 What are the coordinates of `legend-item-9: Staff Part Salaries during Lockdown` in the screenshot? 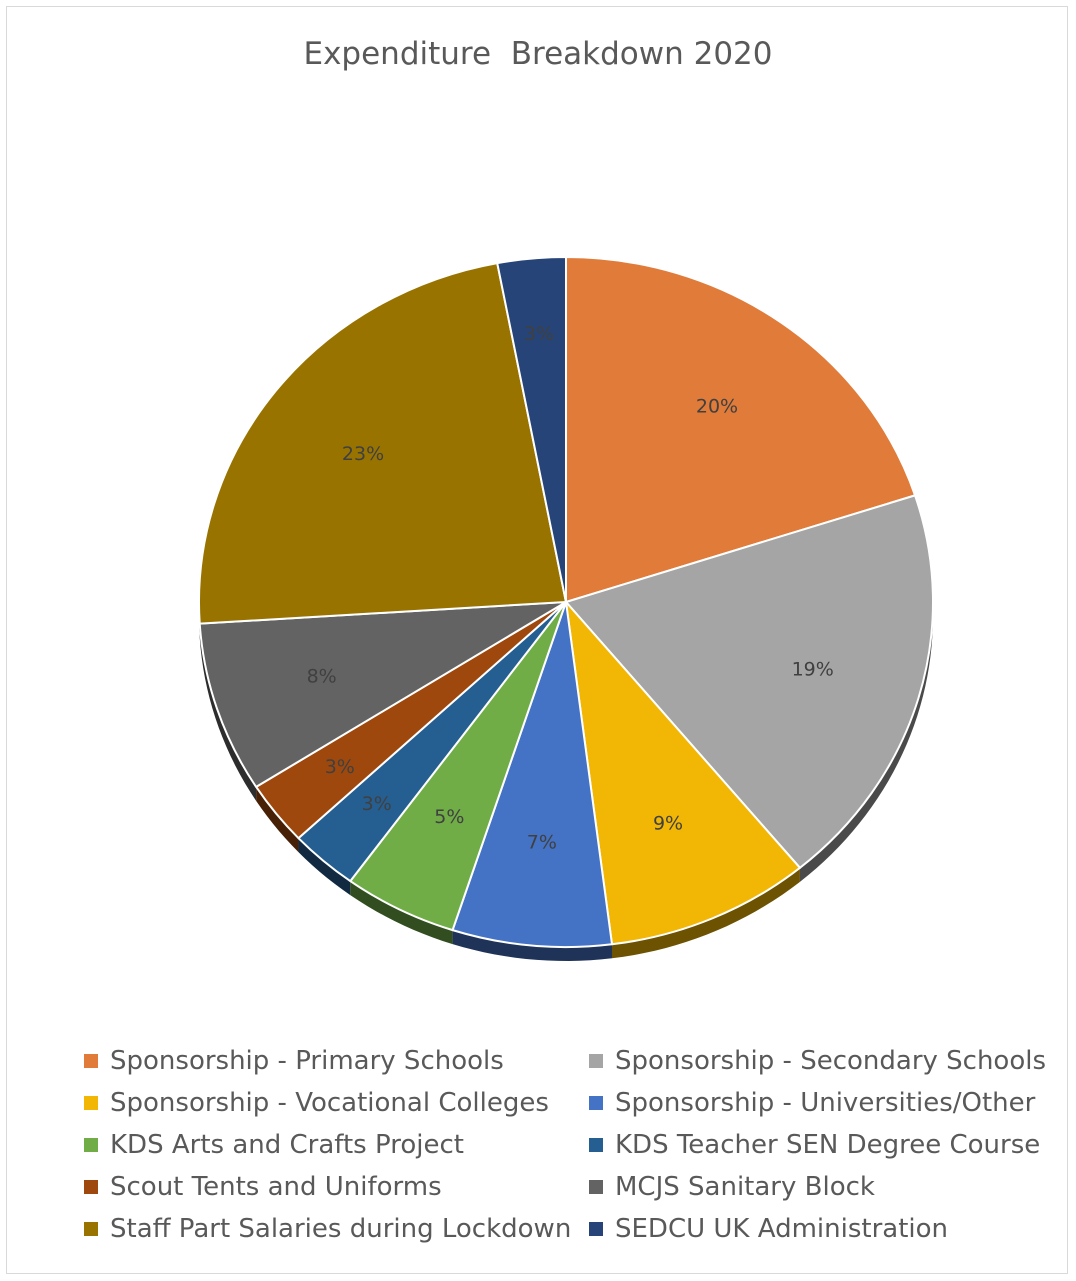 It's located at (336, 1229).